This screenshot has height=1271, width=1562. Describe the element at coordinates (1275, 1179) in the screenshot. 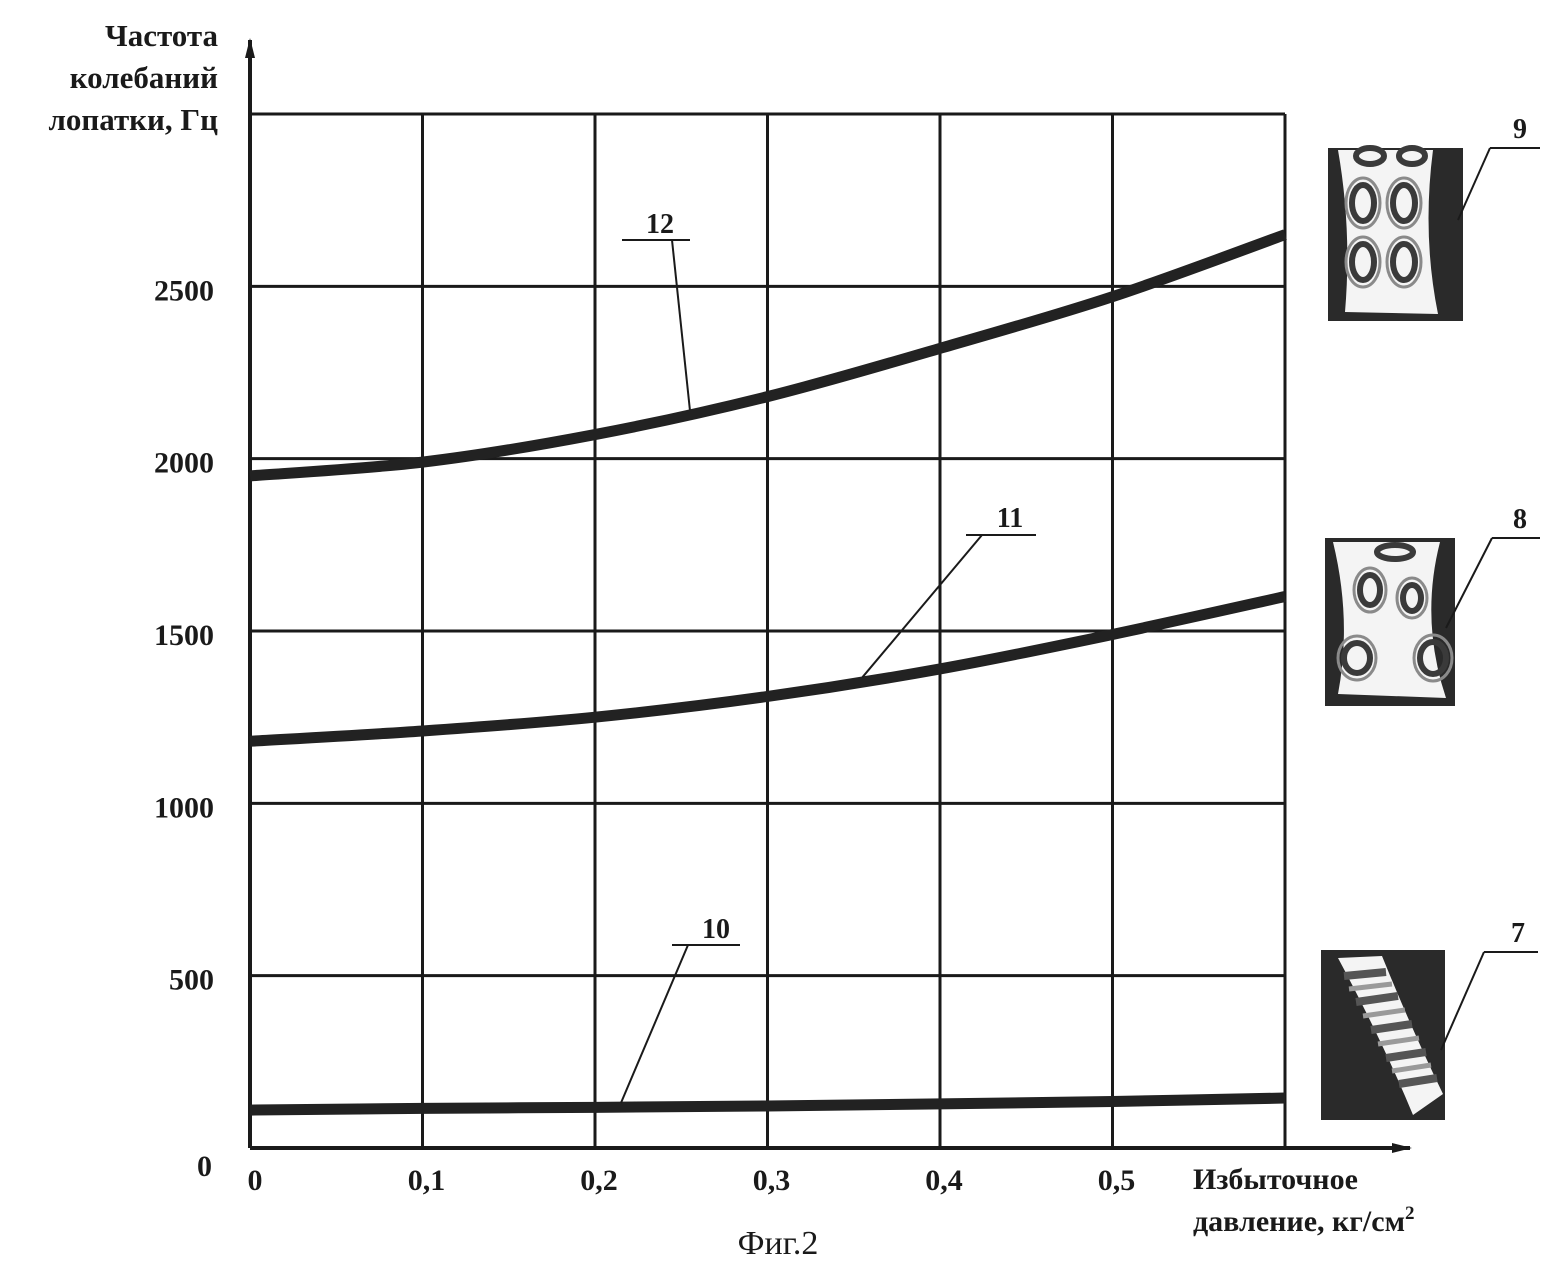

I see `xlabel-line-1: Избыточное` at that location.